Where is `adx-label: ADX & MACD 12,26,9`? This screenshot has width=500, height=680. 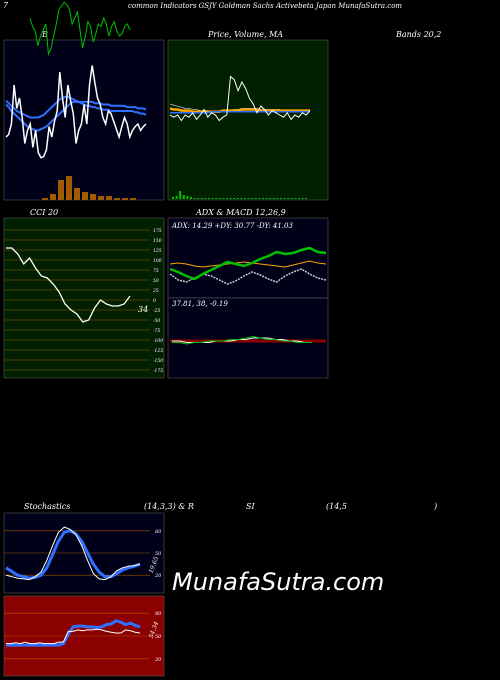 adx-label: ADX & MACD 12,26,9 is located at coordinates (241, 212).